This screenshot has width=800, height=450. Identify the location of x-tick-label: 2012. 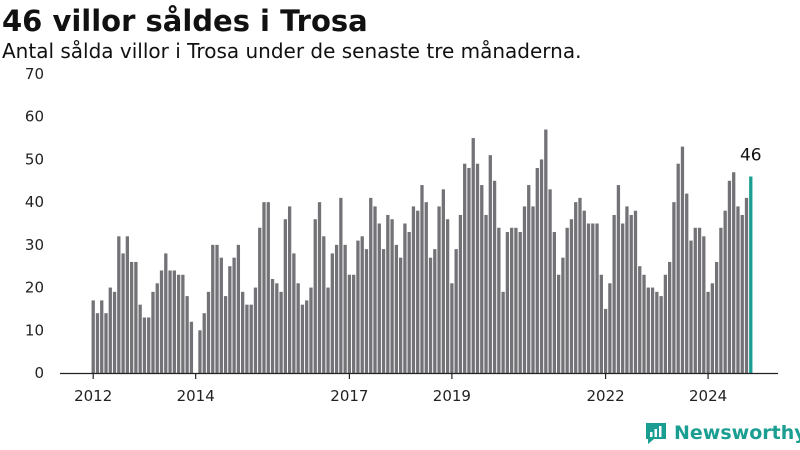
(93, 396).